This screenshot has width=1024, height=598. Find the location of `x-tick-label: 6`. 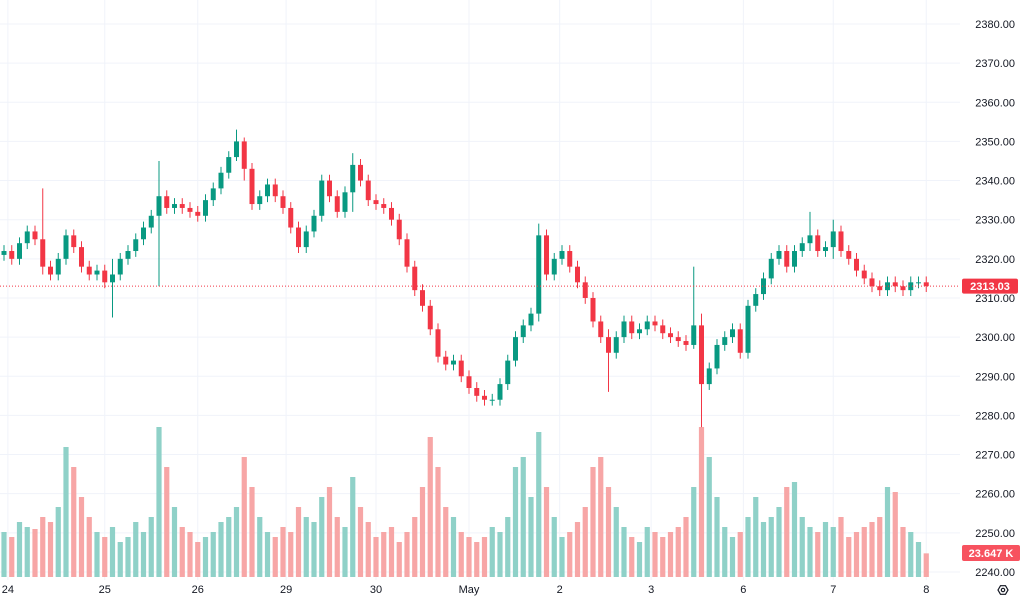

x-tick-label: 6 is located at coordinates (743, 590).